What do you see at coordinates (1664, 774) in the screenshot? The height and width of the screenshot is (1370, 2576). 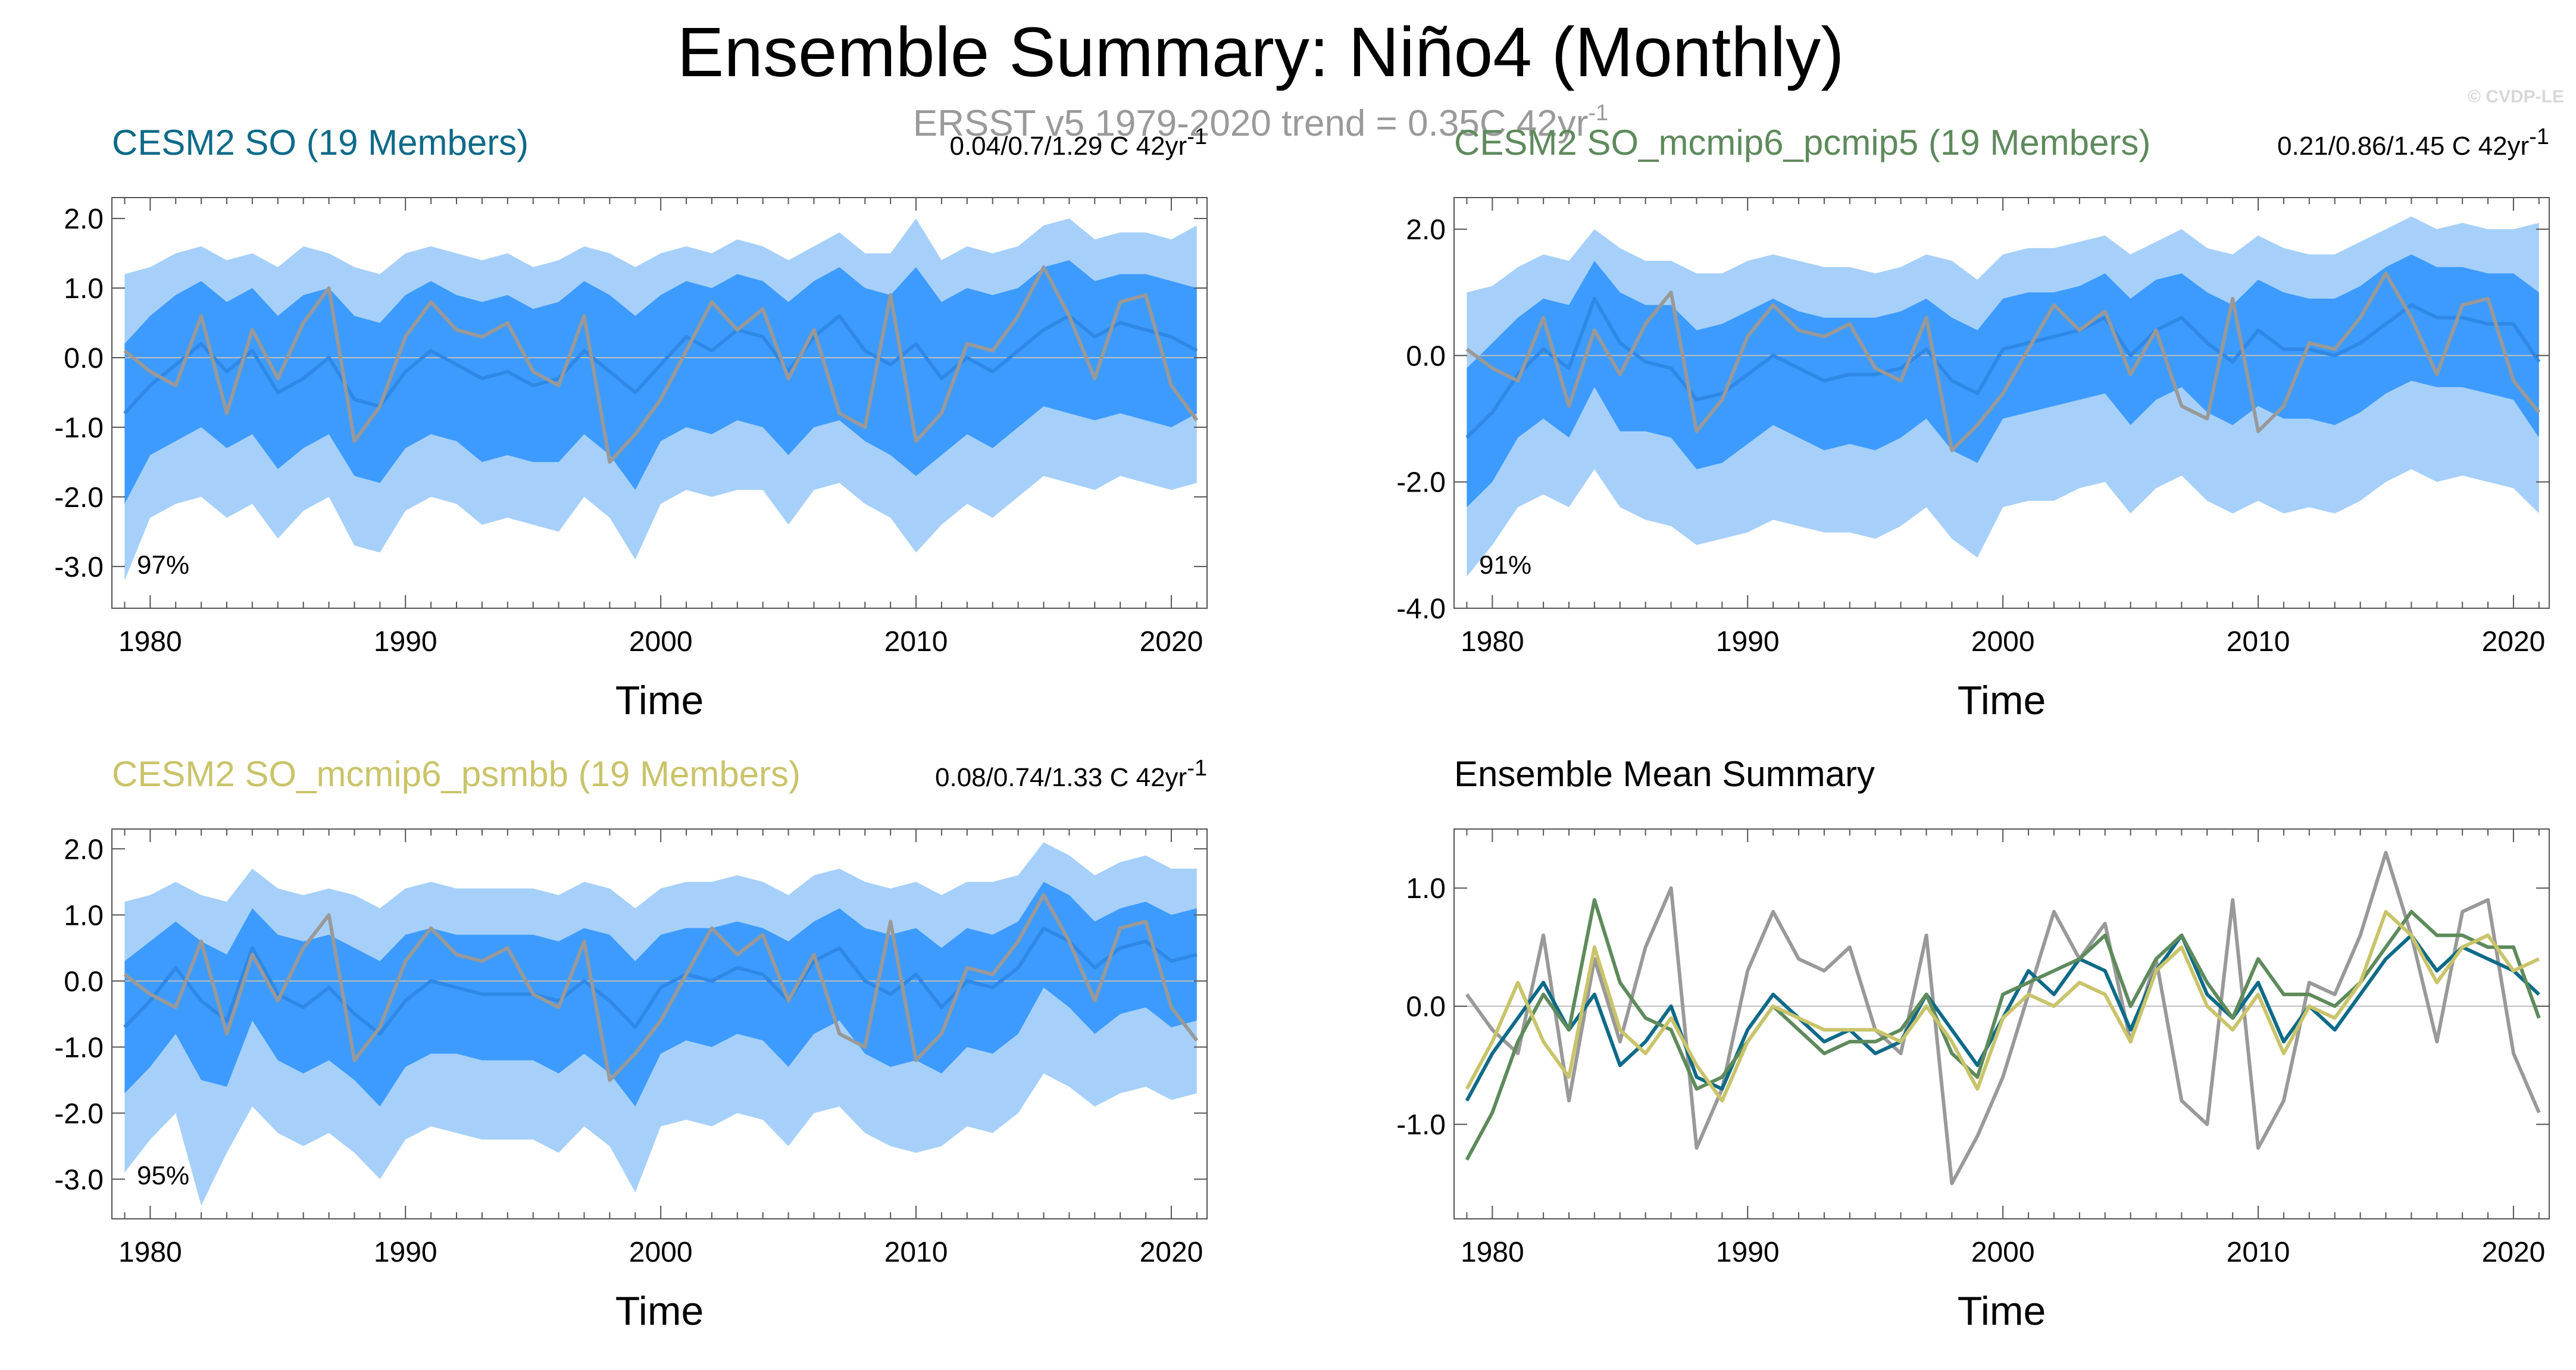 I see `panel-title: Ensemble Mean Summary` at bounding box center [1664, 774].